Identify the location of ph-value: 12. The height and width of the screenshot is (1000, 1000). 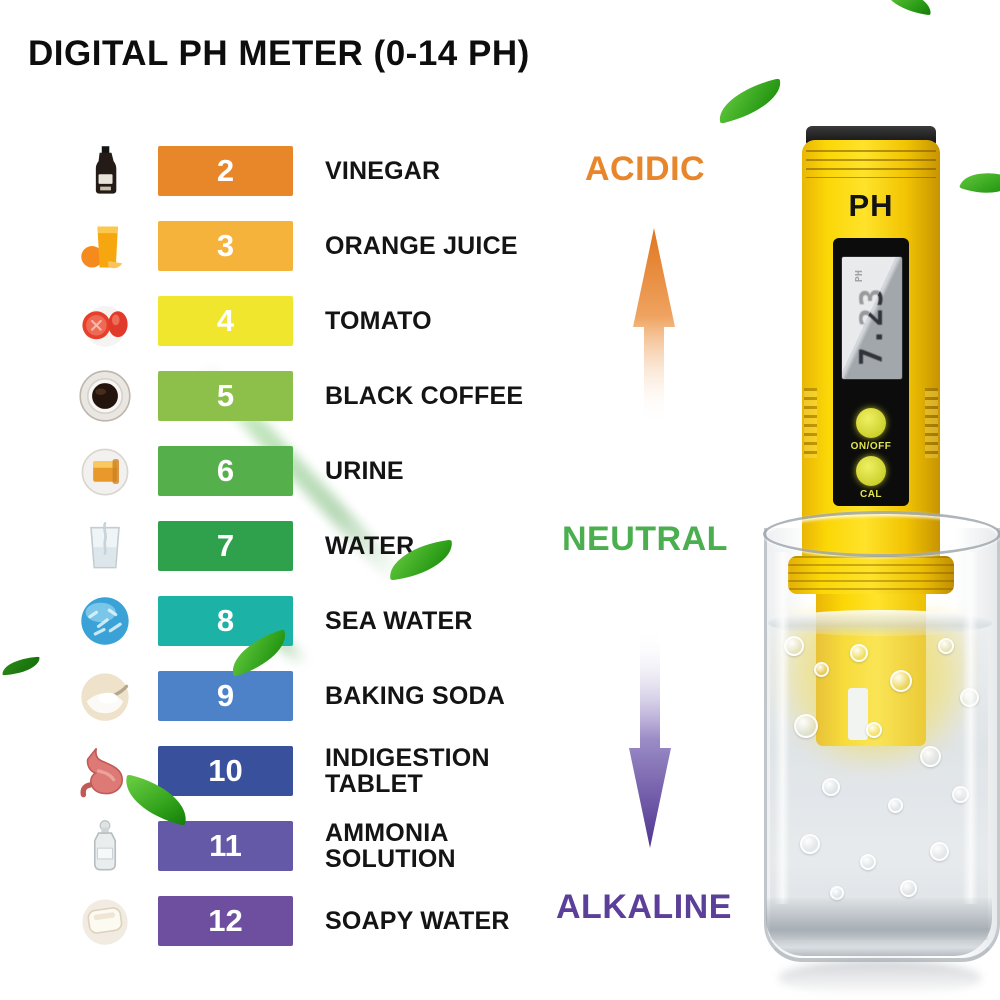
(225, 920).